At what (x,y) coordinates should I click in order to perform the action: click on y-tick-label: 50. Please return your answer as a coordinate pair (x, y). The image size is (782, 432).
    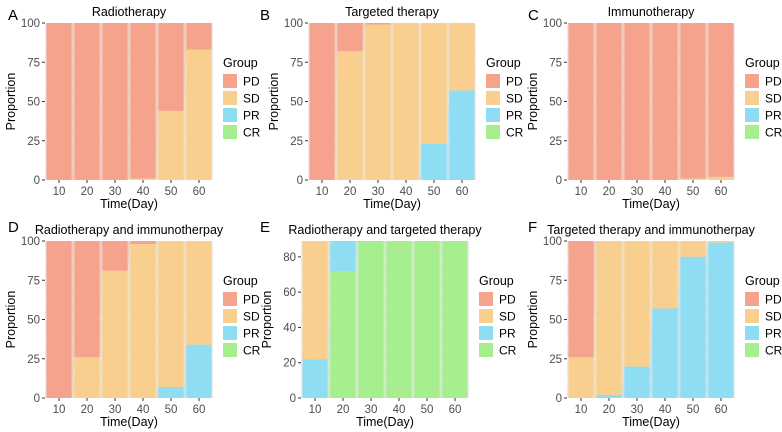
    Looking at the image, I should click on (33, 103).